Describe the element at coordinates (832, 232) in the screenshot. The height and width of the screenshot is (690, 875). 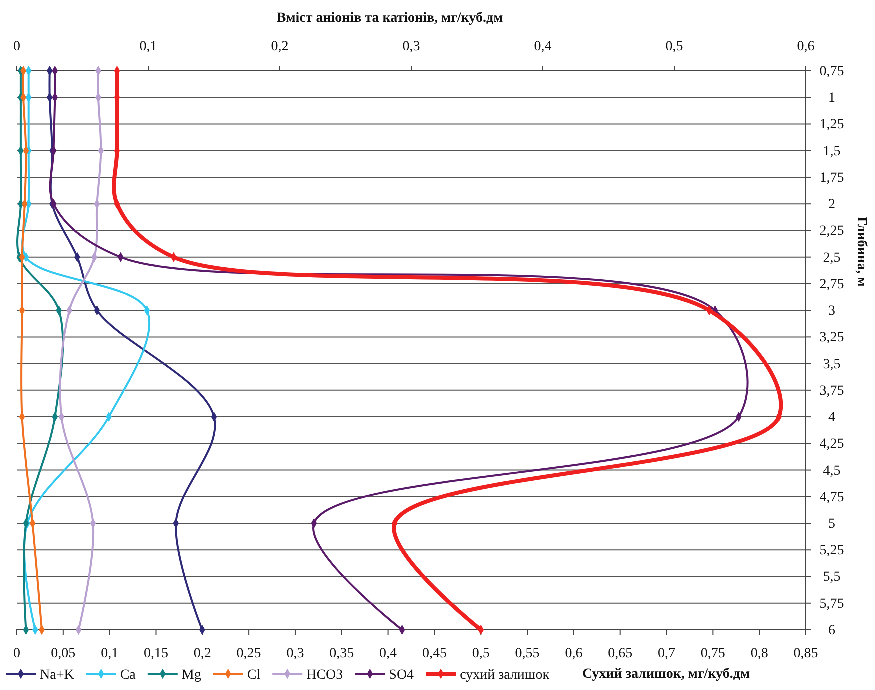
I see `y-tick-label: 2,25` at that location.